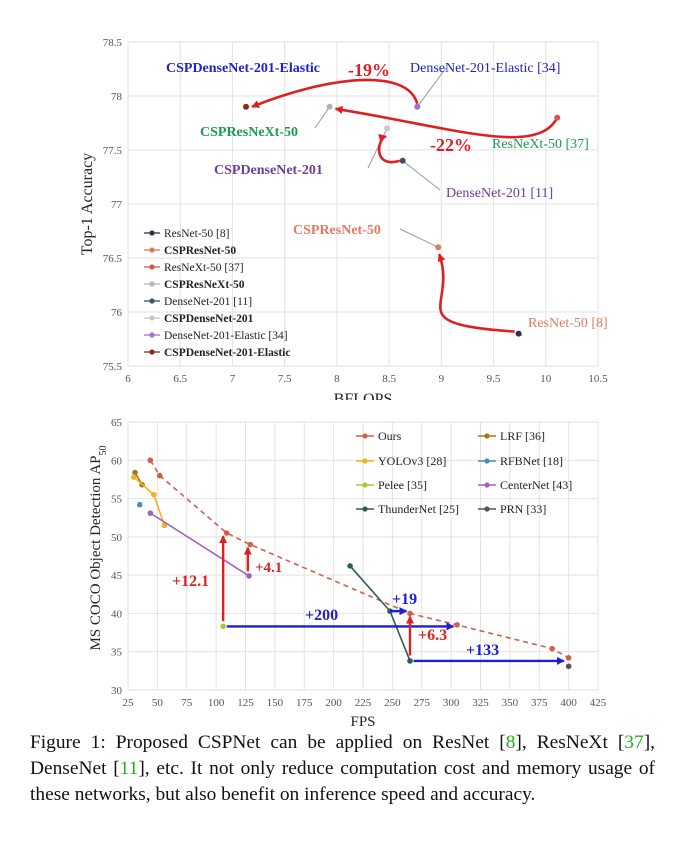  I want to click on x-tick-label: 7.5, so click(285, 379).